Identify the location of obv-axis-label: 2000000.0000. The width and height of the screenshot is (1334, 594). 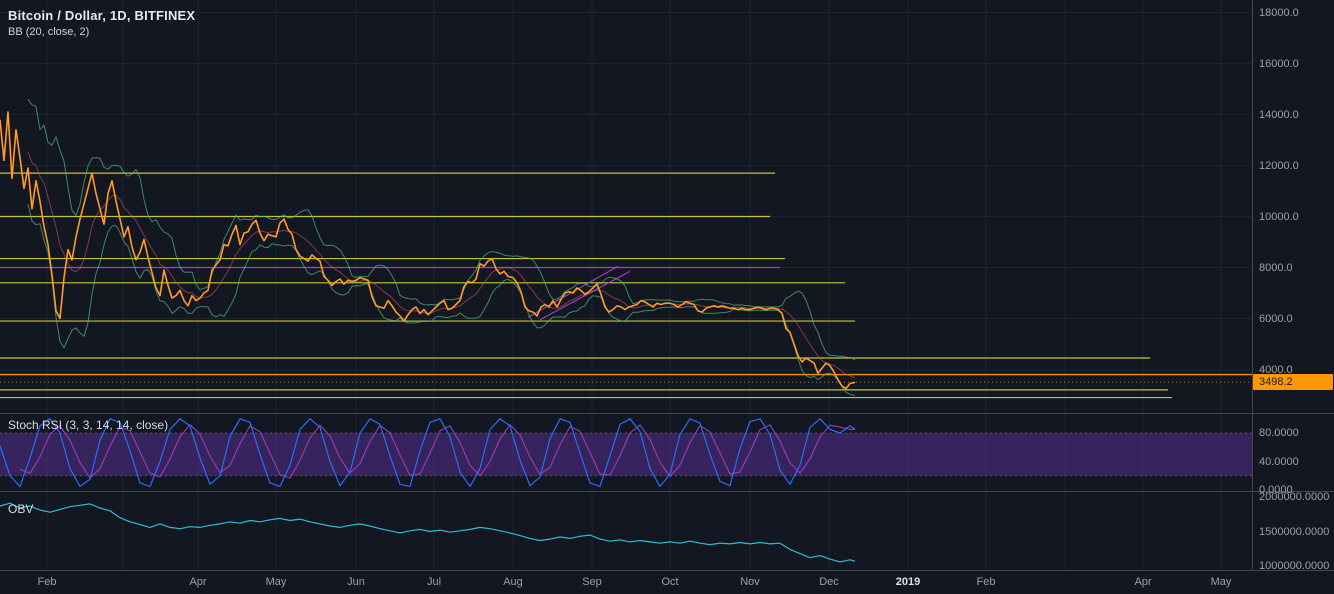
(1294, 497).